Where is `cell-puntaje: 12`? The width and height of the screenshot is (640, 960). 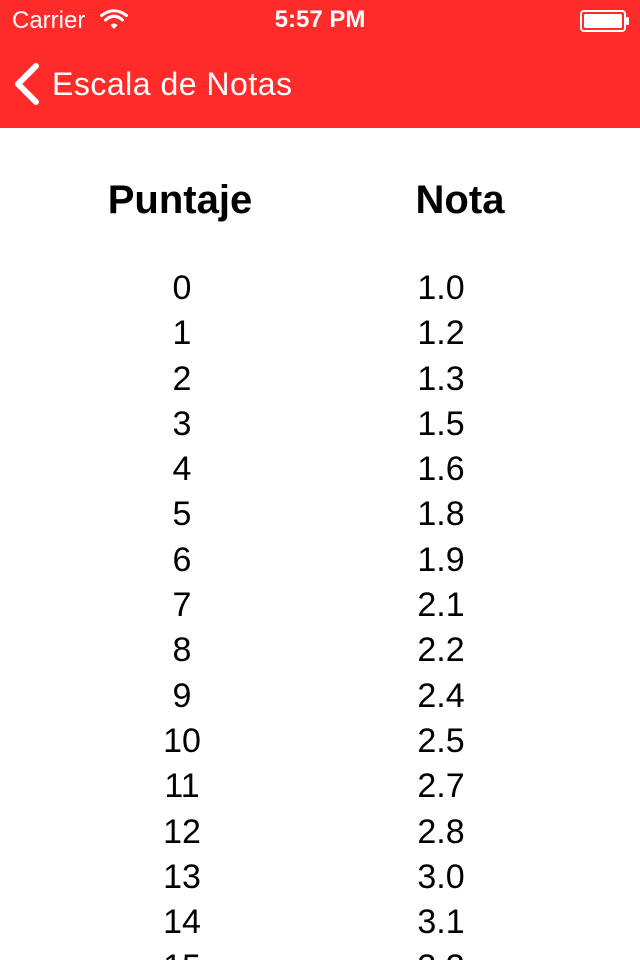 cell-puntaje: 12 is located at coordinates (182, 831).